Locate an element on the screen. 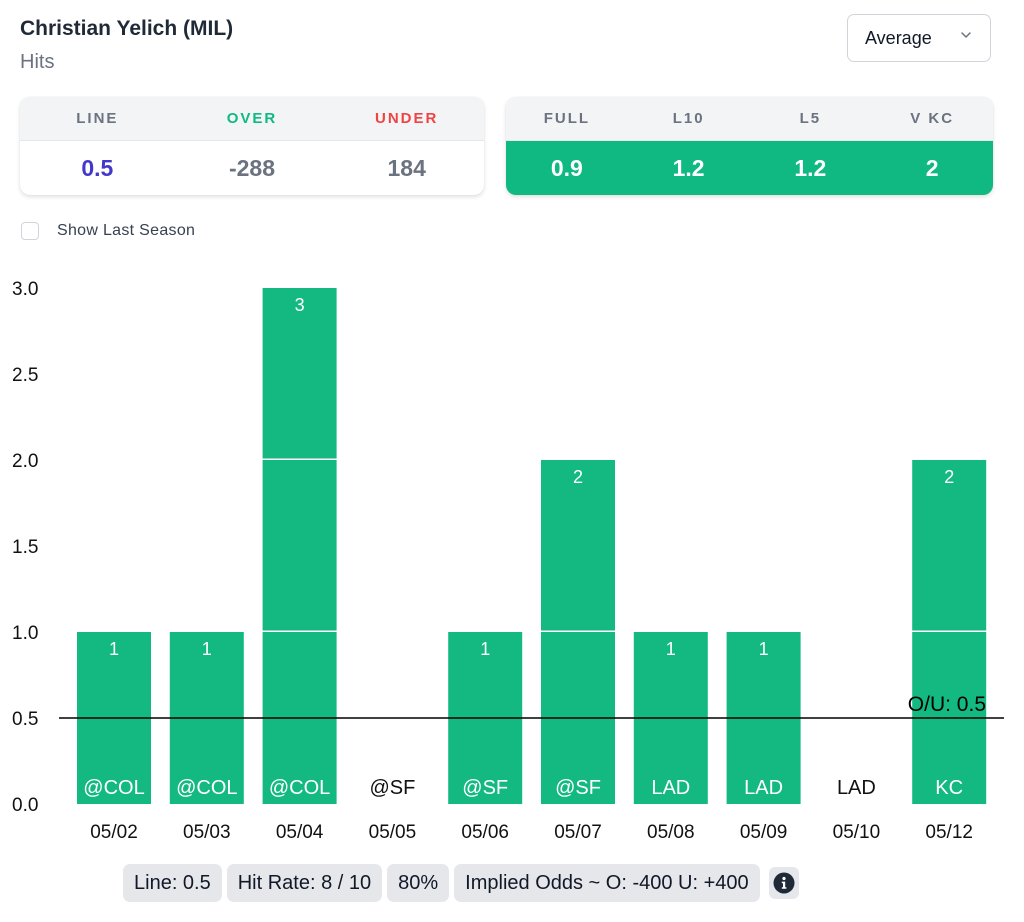 This screenshot has height=922, width=1024. avg-value-l5: 1.2 is located at coordinates (810, 167).